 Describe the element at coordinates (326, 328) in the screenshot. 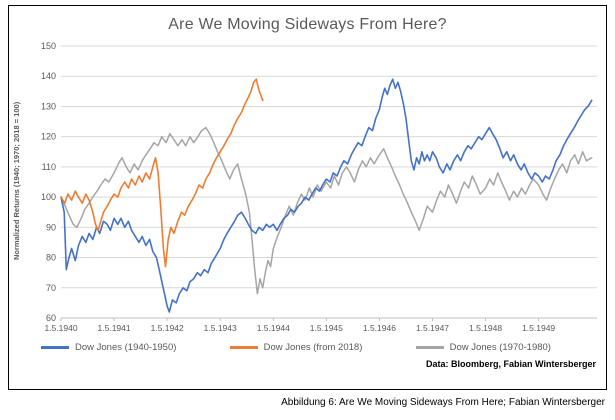

I see `svg-text: 1.5.1945` at that location.